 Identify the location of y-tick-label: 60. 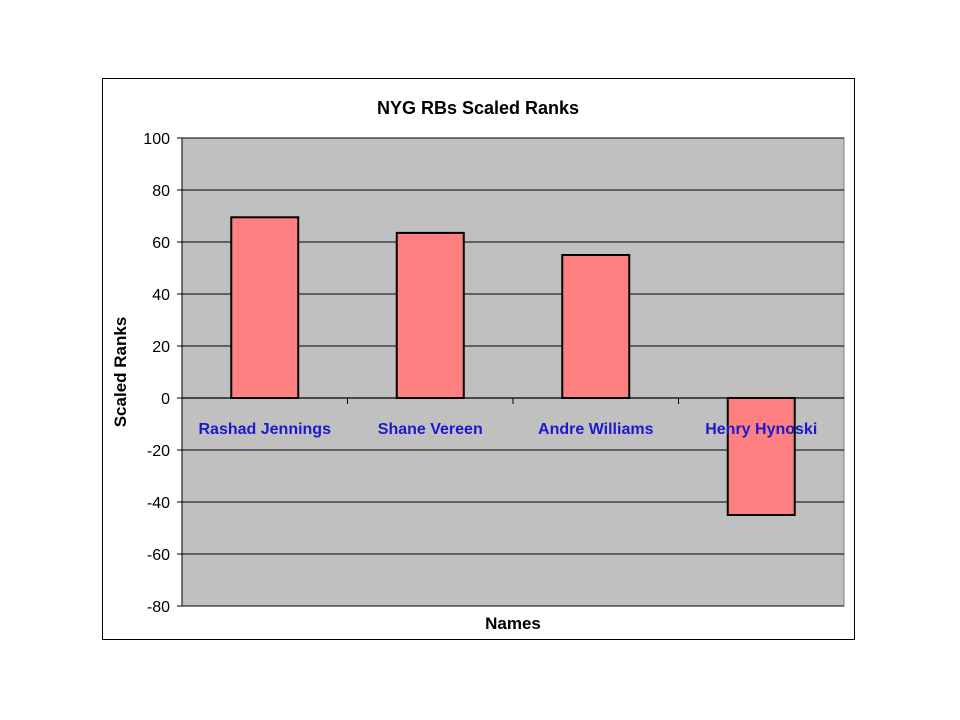
(161, 243).